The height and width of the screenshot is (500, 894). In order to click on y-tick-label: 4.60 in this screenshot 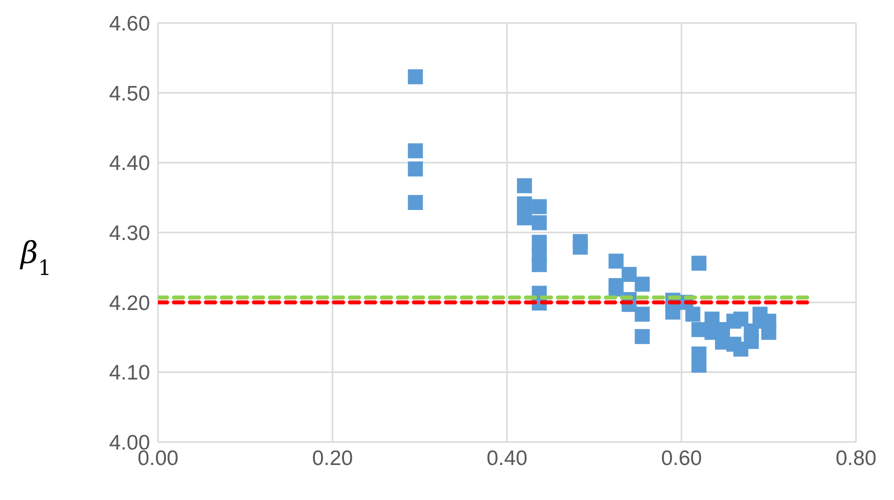, I will do `click(129, 24)`.